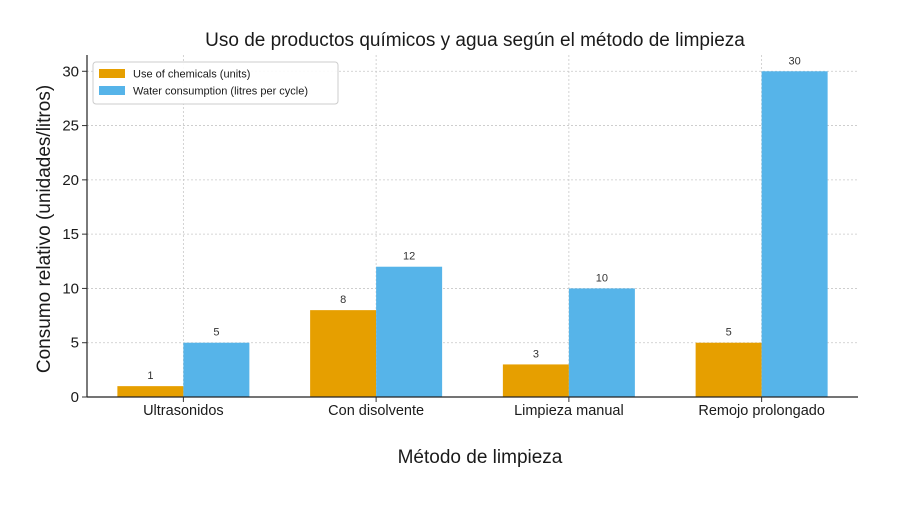 This screenshot has height=509, width=900. I want to click on x-axis-label: Método de limpieza, so click(480, 457).